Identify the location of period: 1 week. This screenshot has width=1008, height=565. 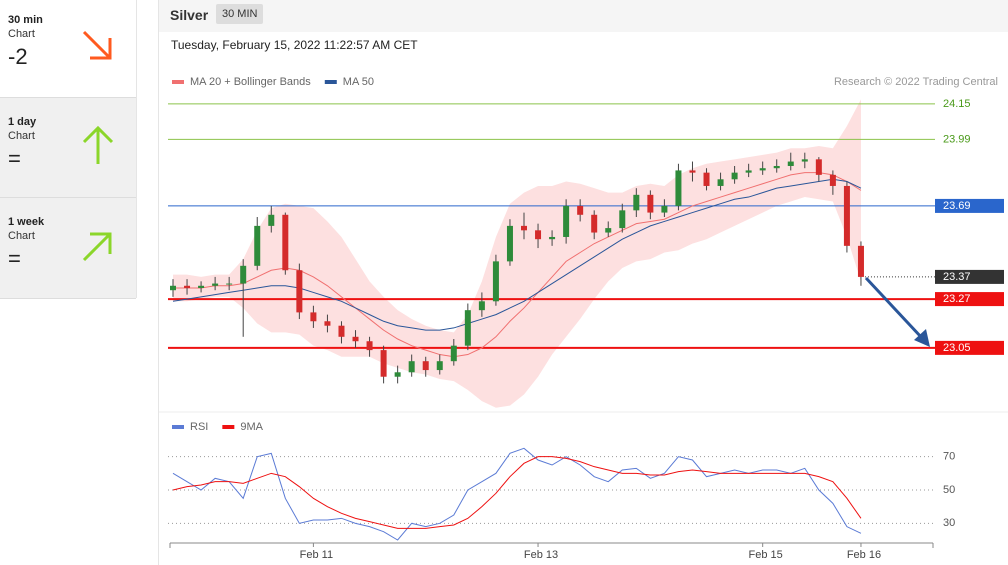
(26, 222).